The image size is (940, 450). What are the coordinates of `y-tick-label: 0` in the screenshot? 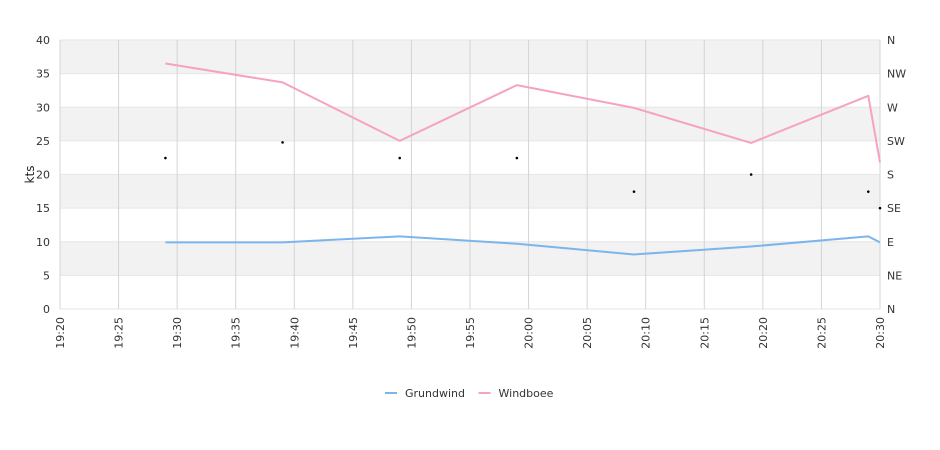 It's located at (46, 309).